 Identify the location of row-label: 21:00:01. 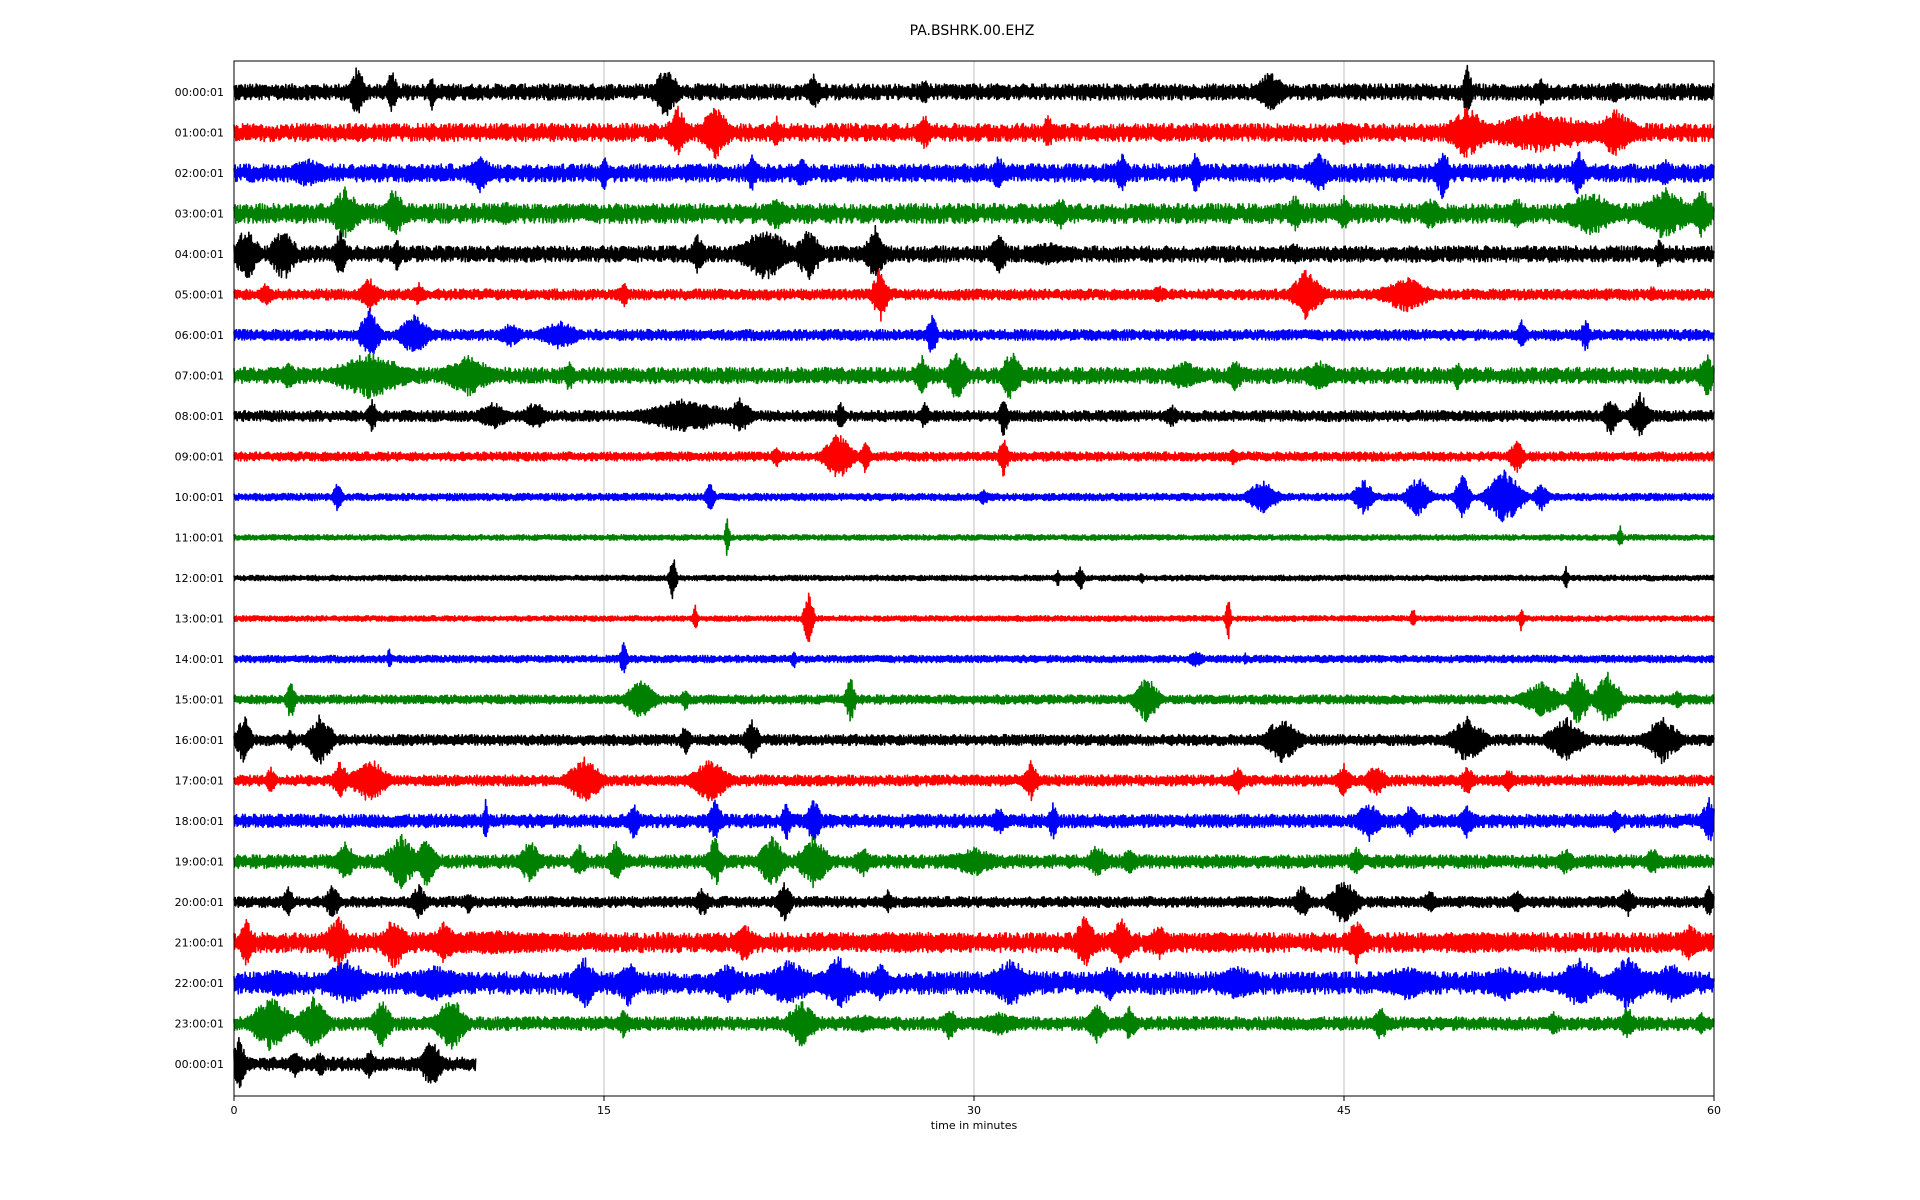
(199, 943).